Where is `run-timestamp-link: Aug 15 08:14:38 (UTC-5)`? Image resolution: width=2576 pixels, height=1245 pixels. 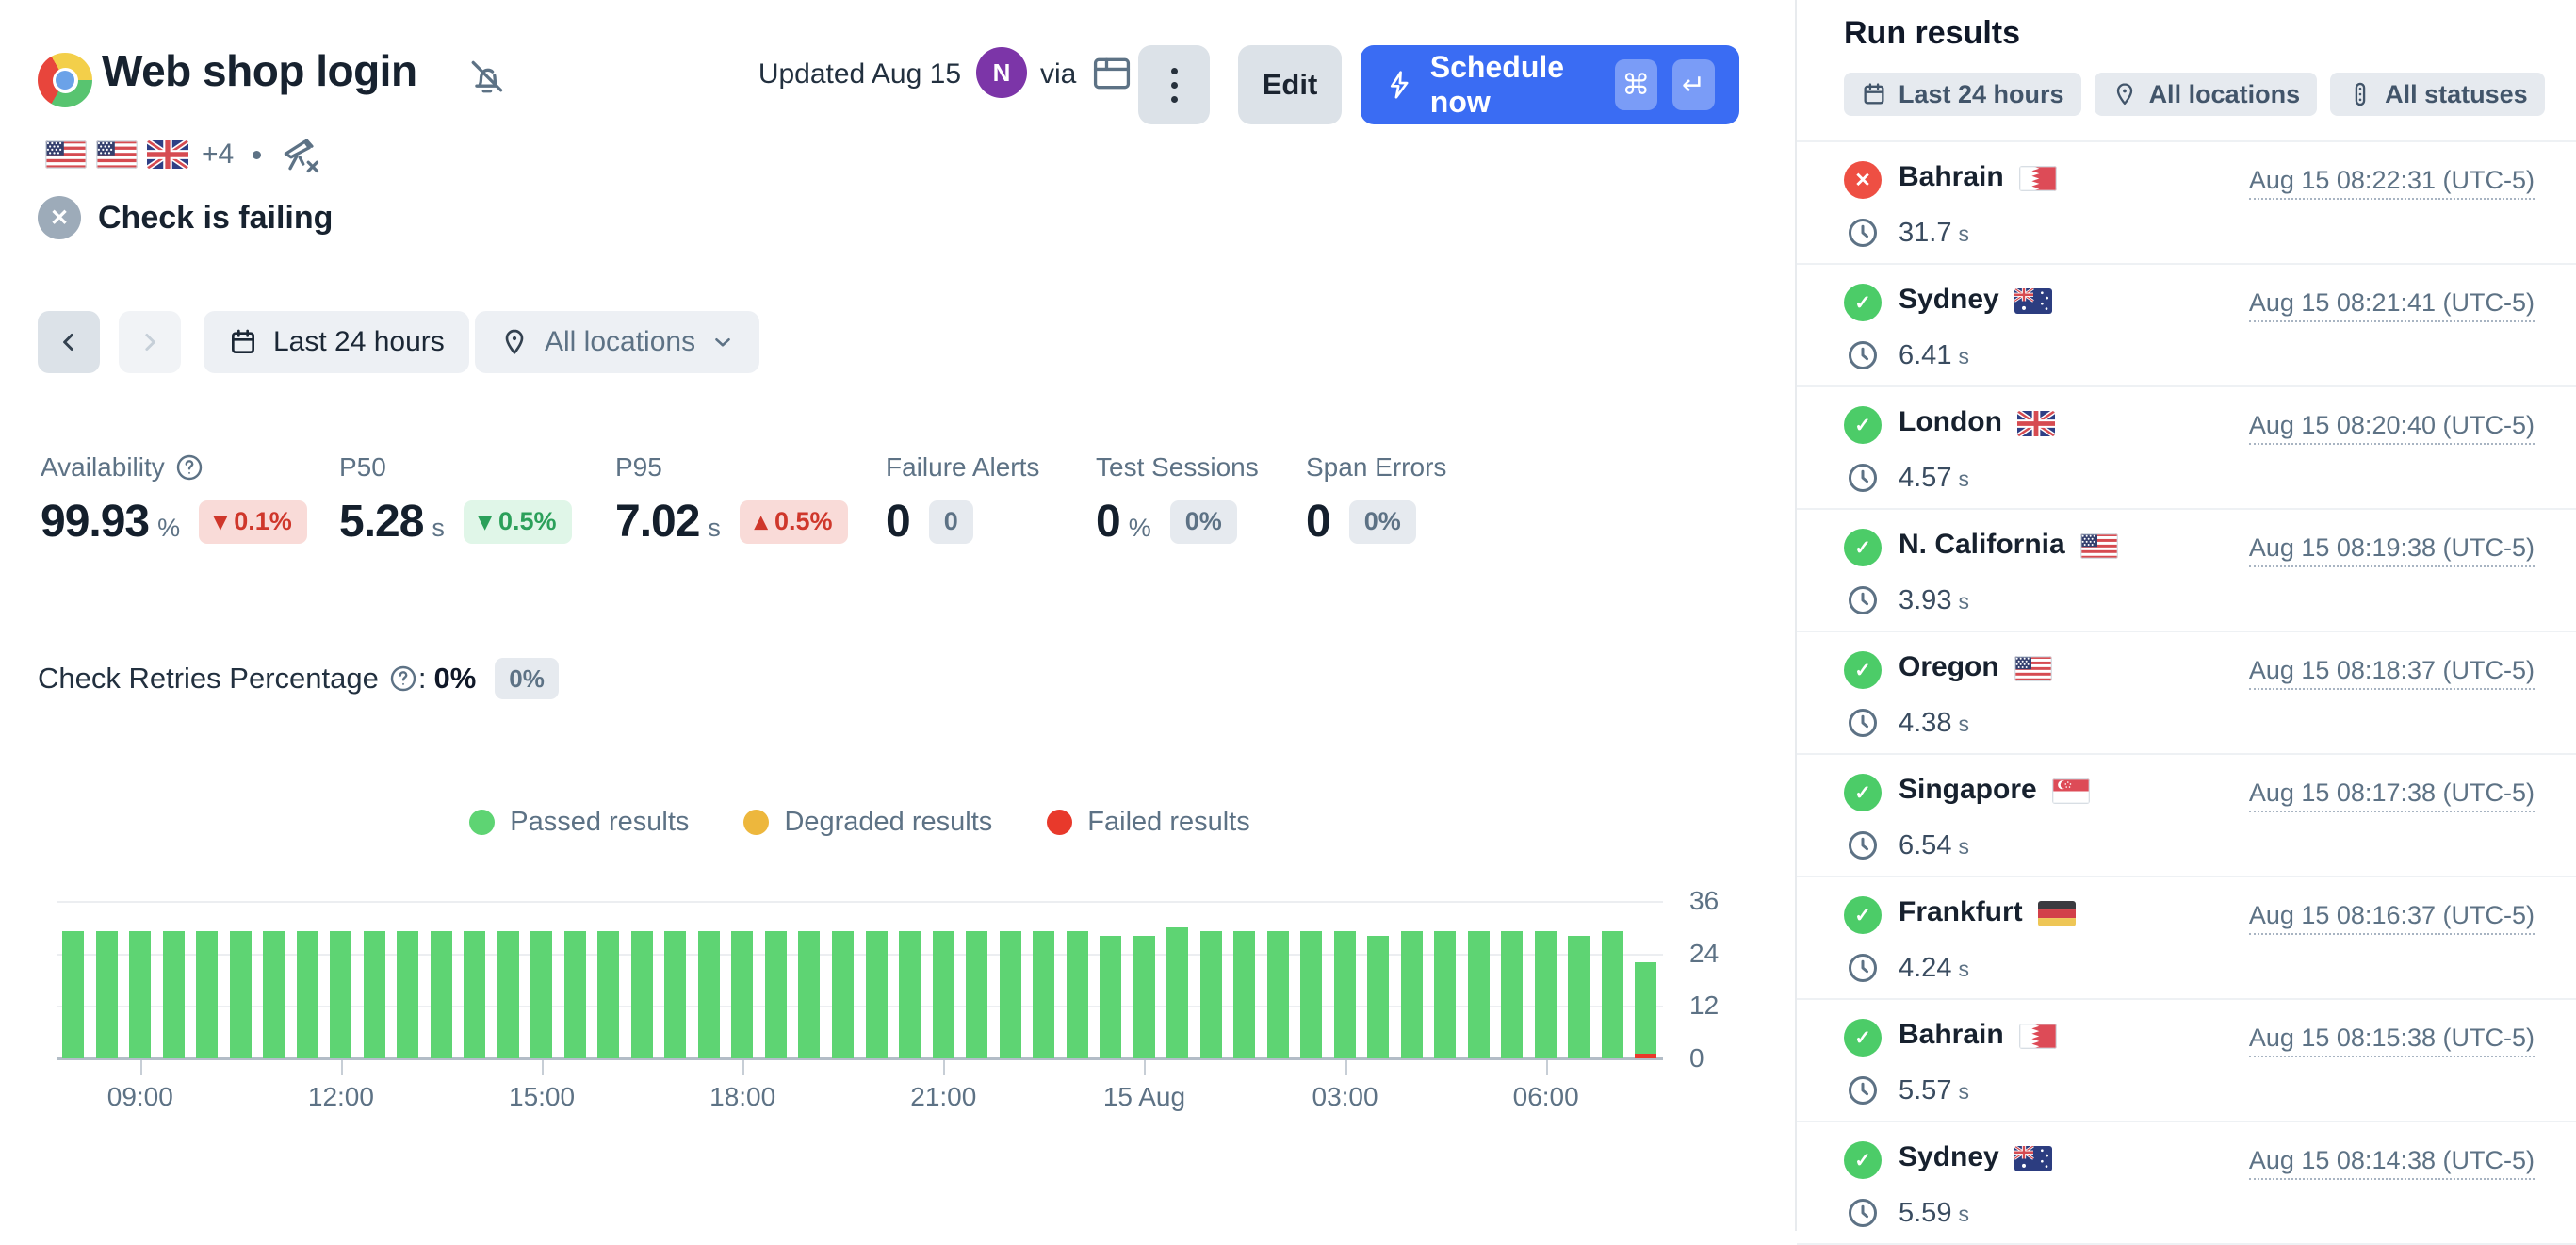 run-timestamp-link: Aug 15 08:14:38 (UTC-5) is located at coordinates (2391, 1163).